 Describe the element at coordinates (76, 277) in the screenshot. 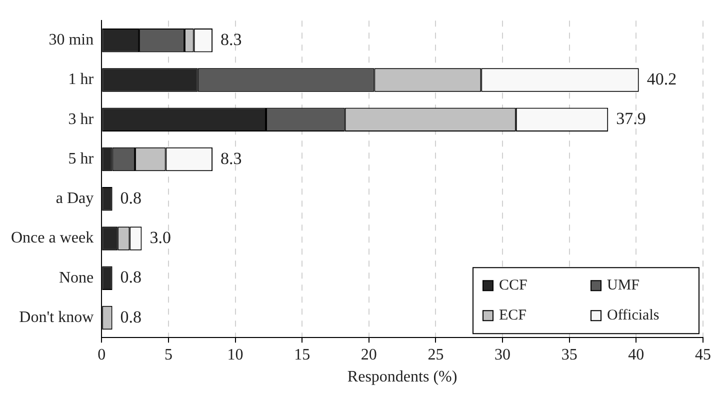

I see `y-tick-label: None` at that location.